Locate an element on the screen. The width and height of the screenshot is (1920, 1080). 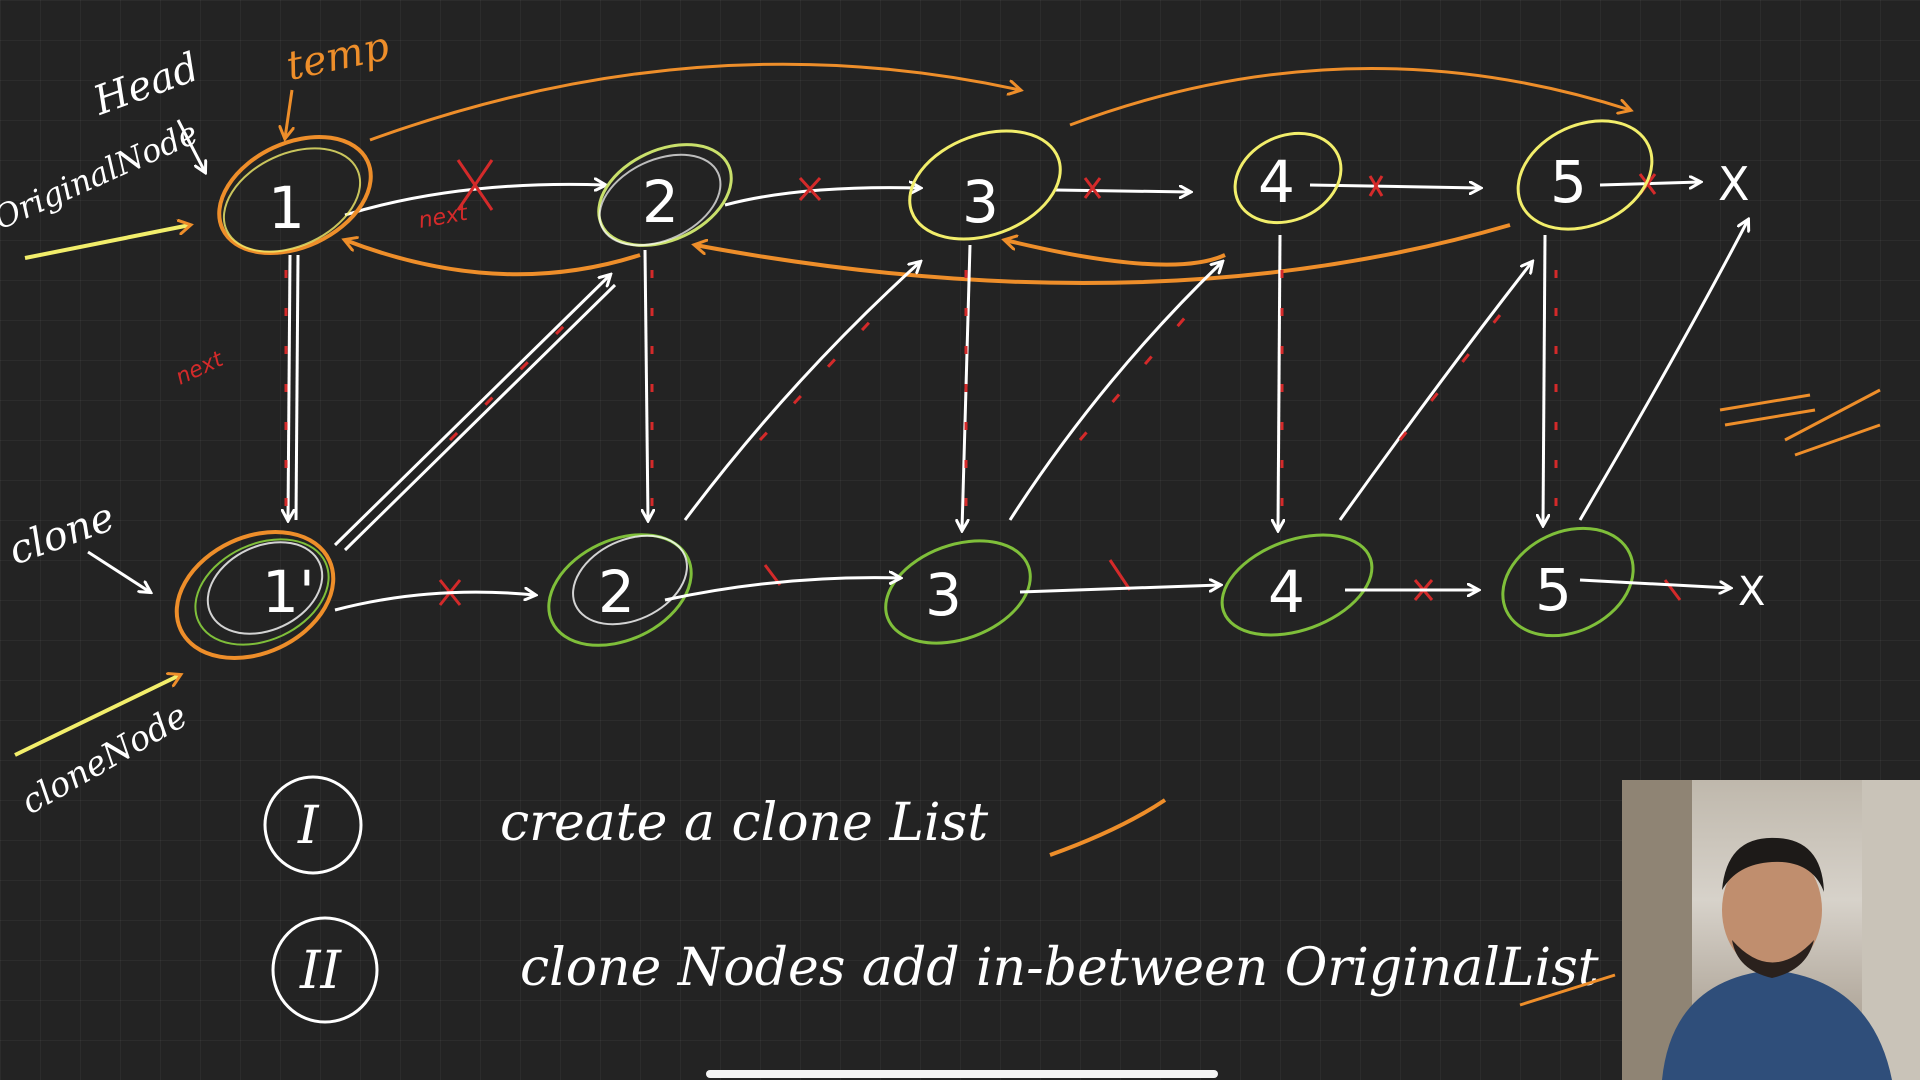
step-2-numeral-circle is located at coordinates (325, 970).